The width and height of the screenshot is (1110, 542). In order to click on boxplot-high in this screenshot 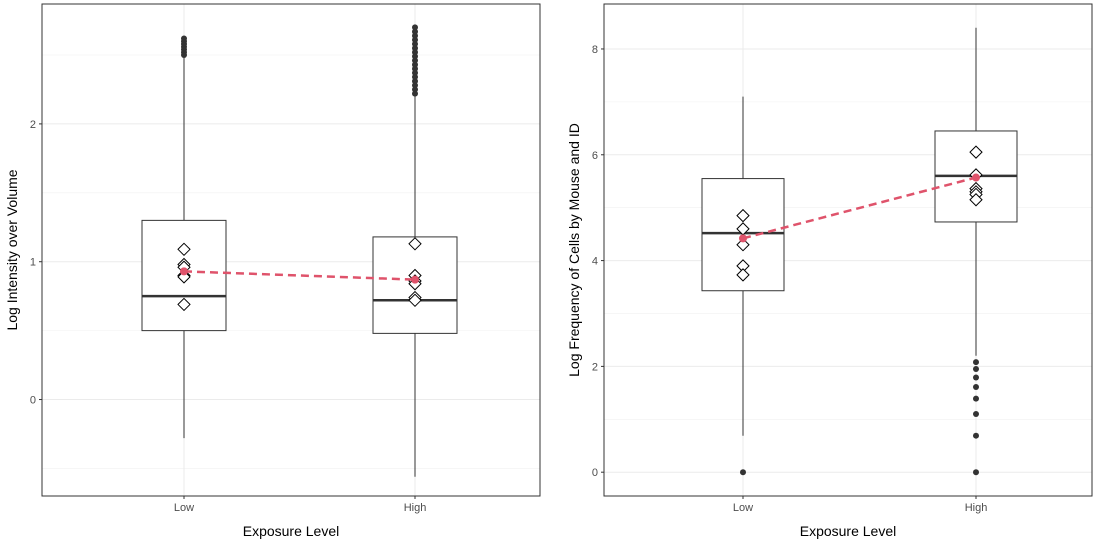, I will do `click(415, 250)`.